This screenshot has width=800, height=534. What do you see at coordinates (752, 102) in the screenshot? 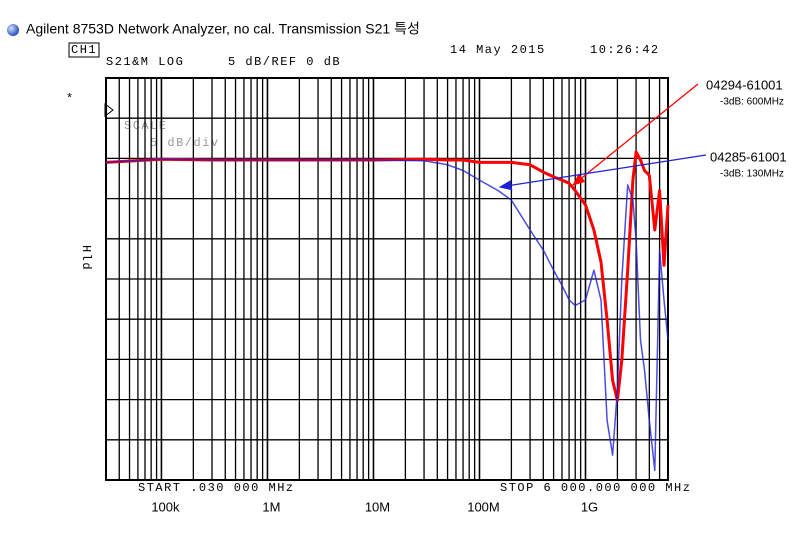
I see `annotation-note: -3dB: 600MHz` at bounding box center [752, 102].